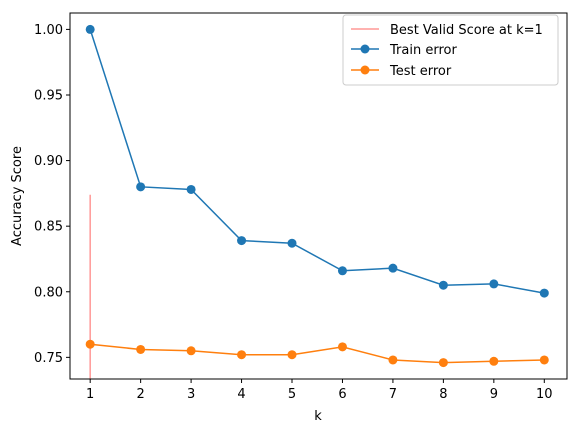 Image resolution: width=576 pixels, height=436 pixels. What do you see at coordinates (494, 394) in the screenshot?
I see `x-tick-label: 9` at bounding box center [494, 394].